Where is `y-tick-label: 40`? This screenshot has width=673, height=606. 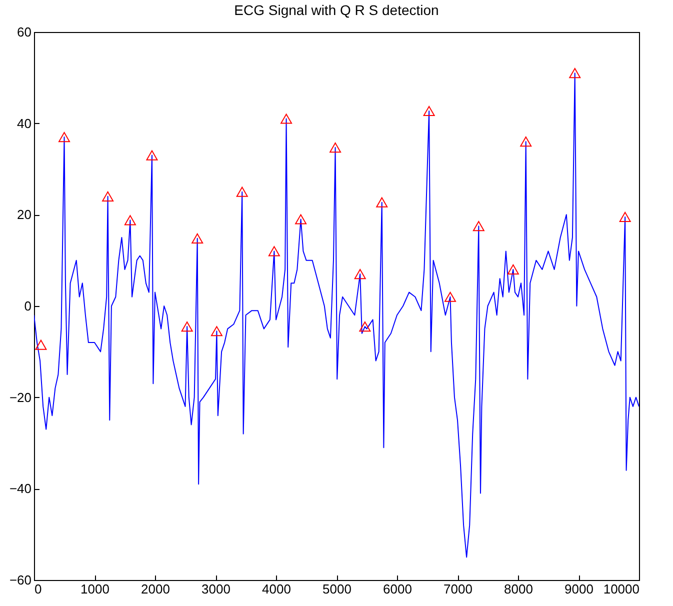
y-tick-label: 40 is located at coordinates (24, 123).